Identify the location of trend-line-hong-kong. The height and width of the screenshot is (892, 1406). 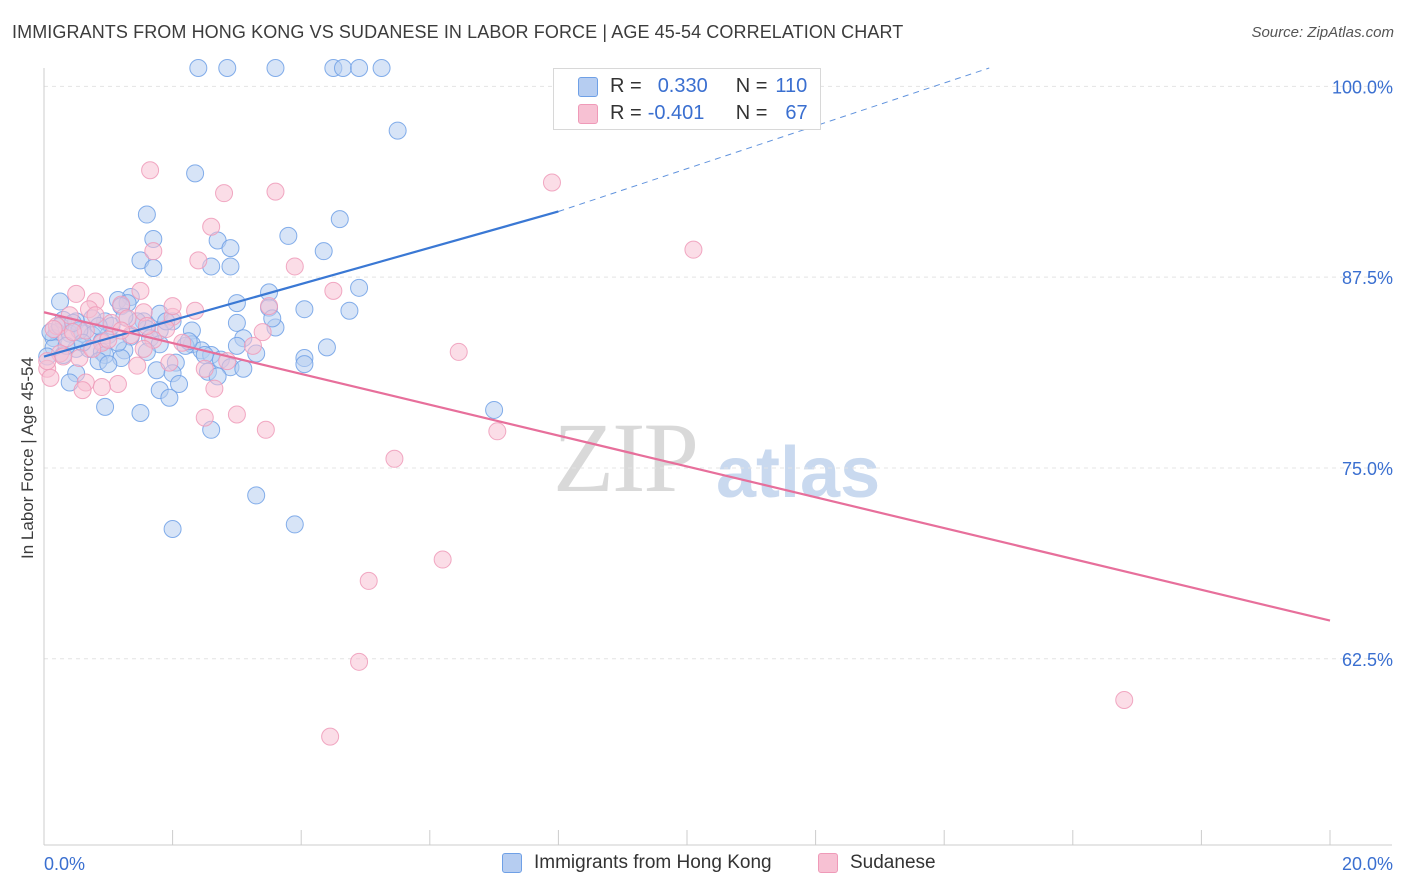
(301, 284).